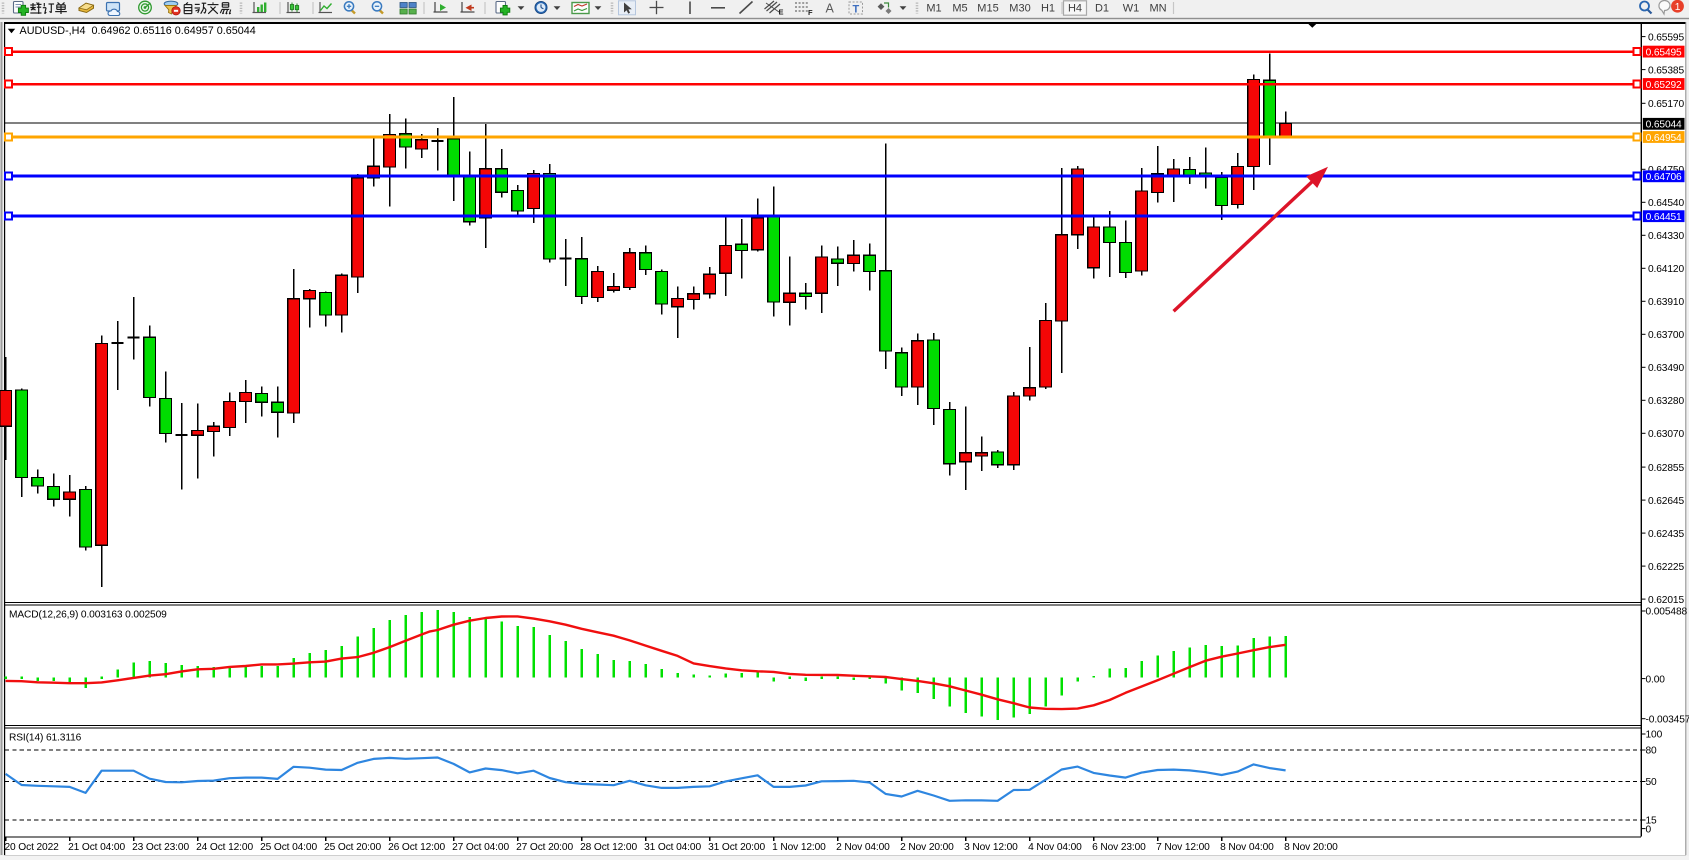 This screenshot has width=1689, height=860. What do you see at coordinates (160, 847) in the screenshot?
I see `svg-text: 23 Oct 23:00` at bounding box center [160, 847].